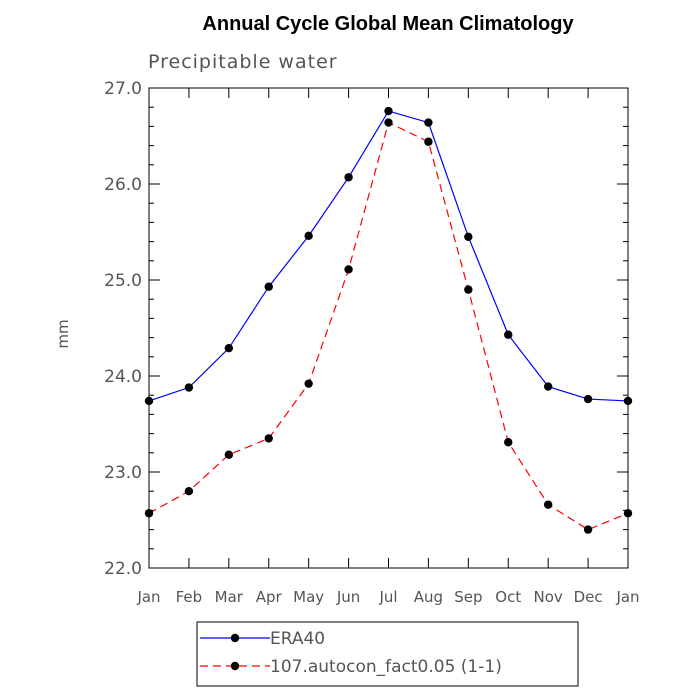 The width and height of the screenshot is (700, 700). I want to click on x-tick-label: Oct, so click(508, 597).